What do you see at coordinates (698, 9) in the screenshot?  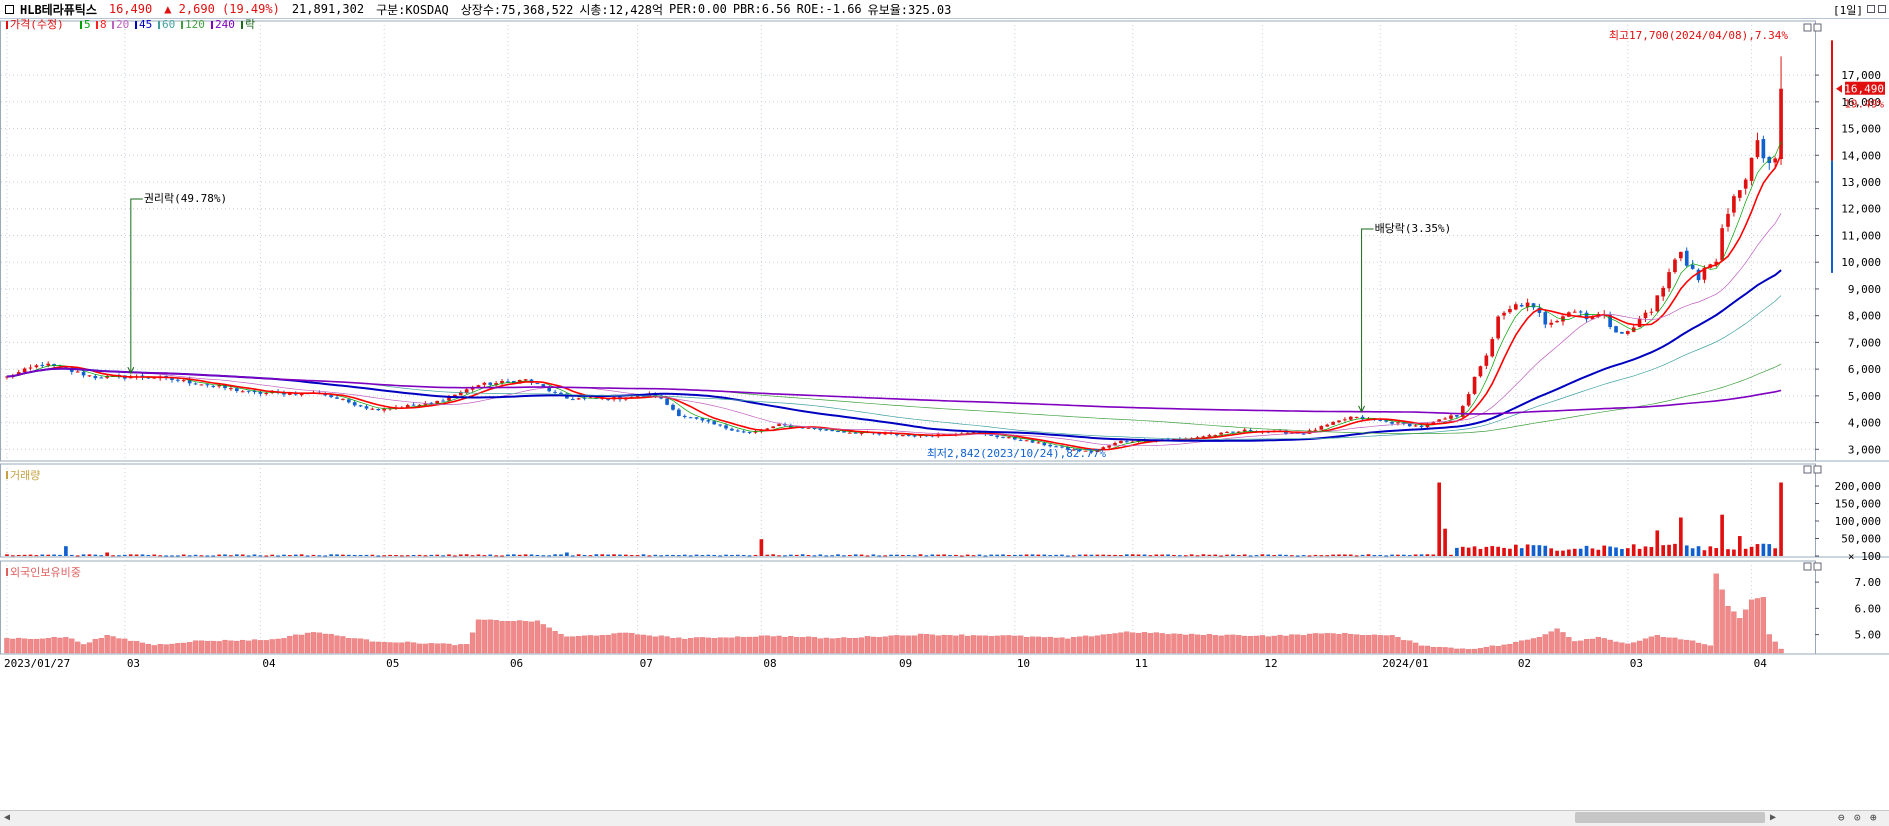 I see `per-value: PER:0.00` at bounding box center [698, 9].